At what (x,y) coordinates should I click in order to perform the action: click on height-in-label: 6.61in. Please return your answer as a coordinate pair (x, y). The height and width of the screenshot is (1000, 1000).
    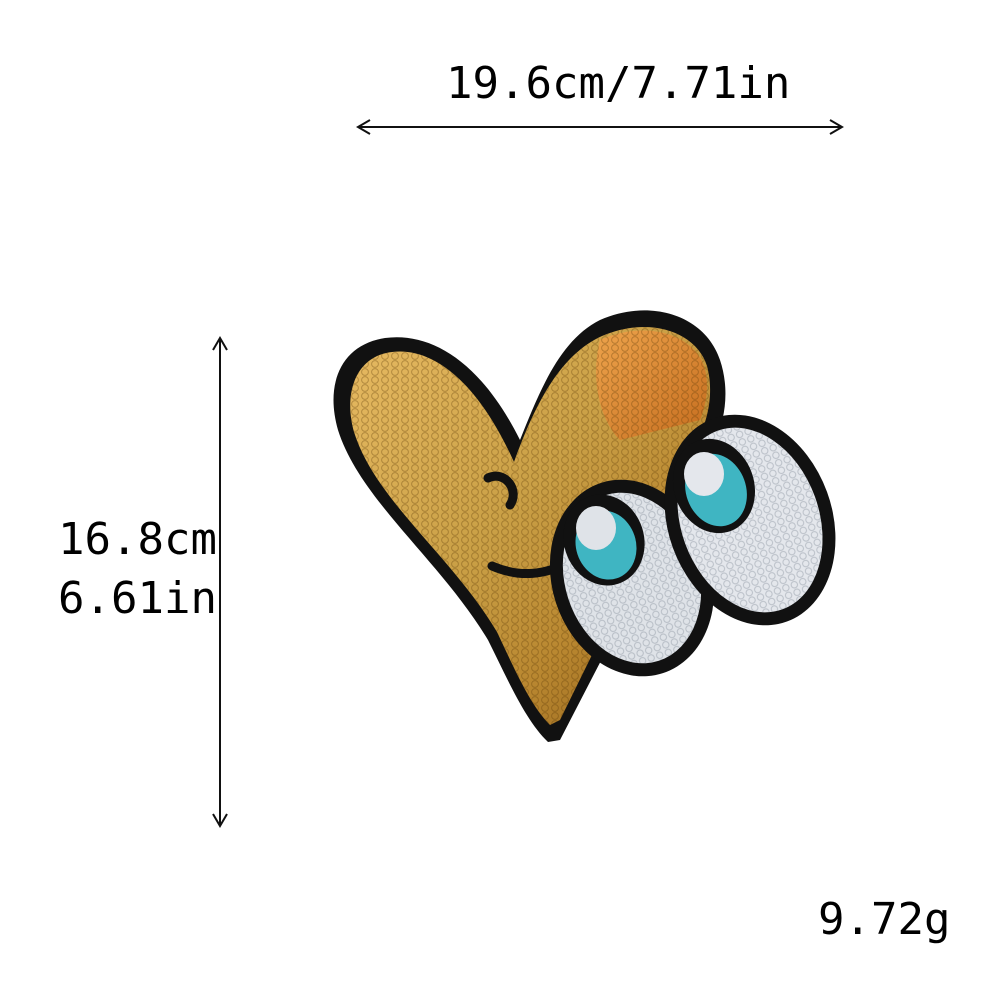
    Looking at the image, I should click on (137, 598).